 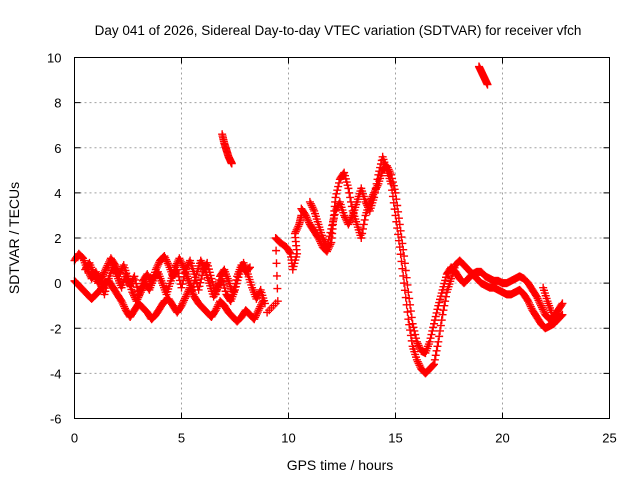 I want to click on y-tick-label: -2, so click(x=56, y=328).